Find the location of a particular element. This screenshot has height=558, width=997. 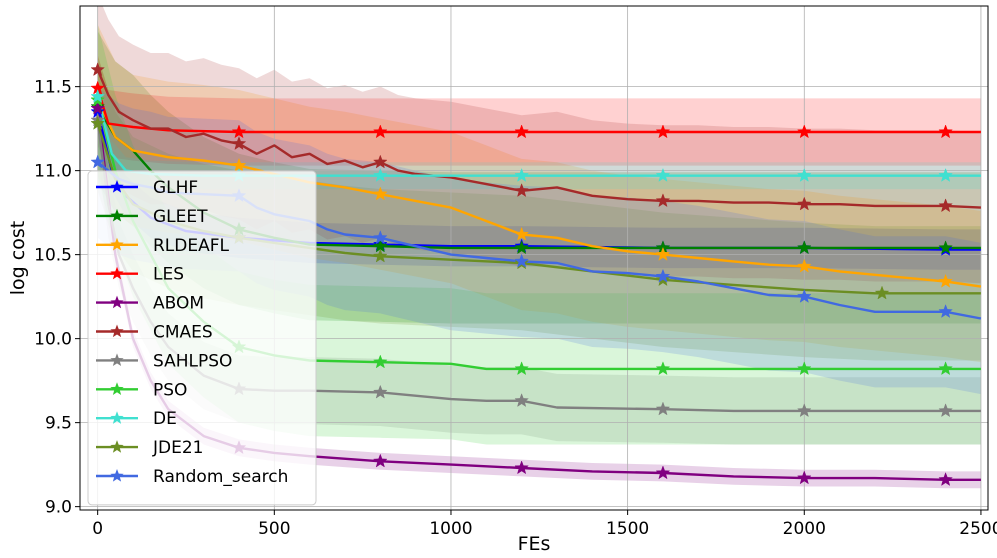

legend-label-pso: PSO is located at coordinates (170, 390).